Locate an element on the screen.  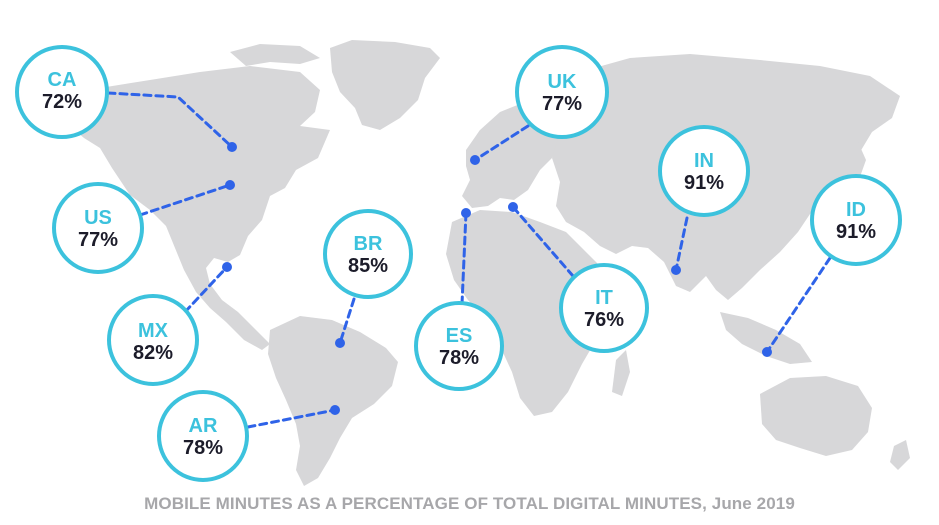
bubble-ar: AR 78% is located at coordinates (203, 436).